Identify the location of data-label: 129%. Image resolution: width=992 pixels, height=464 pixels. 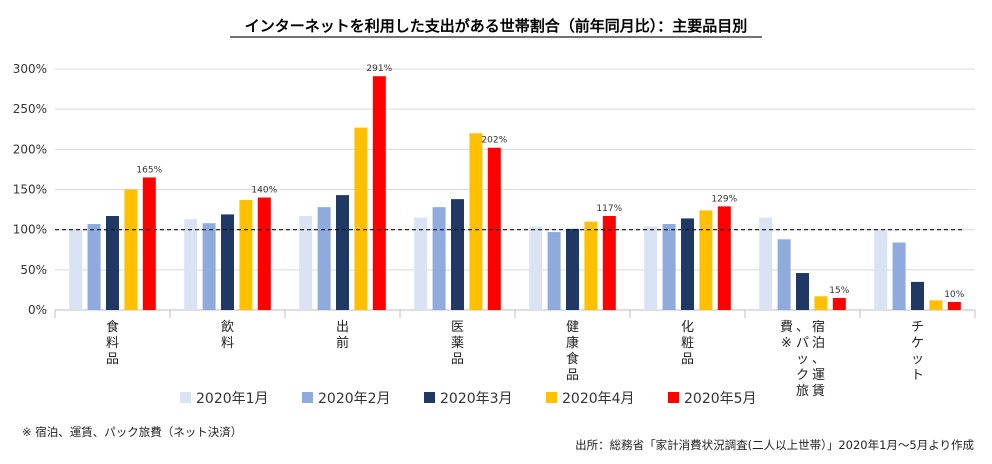
(724, 199).